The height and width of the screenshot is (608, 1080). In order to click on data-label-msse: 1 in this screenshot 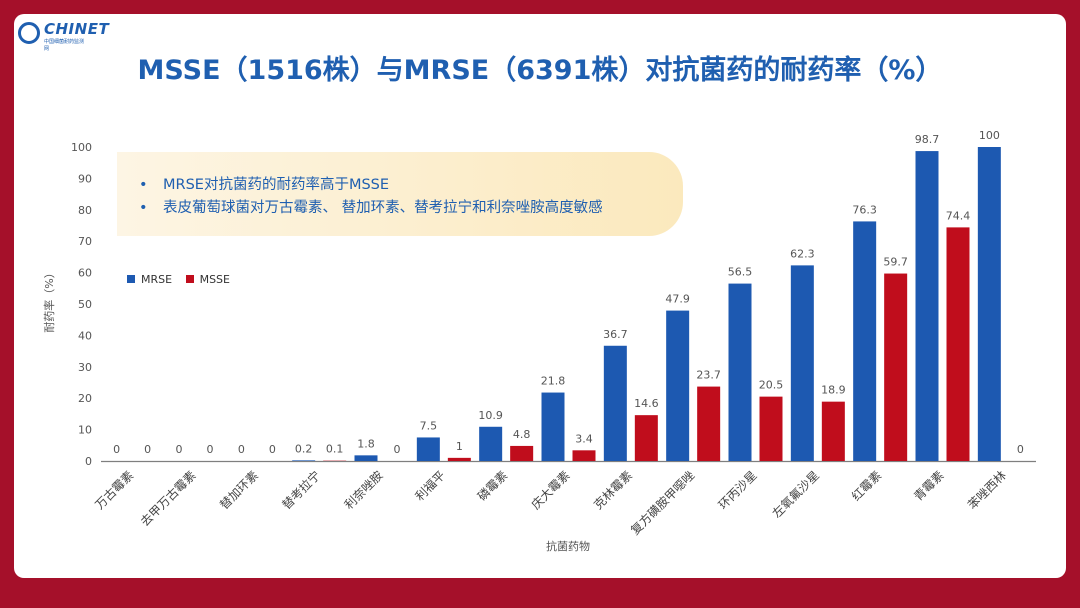, I will do `click(459, 446)`.